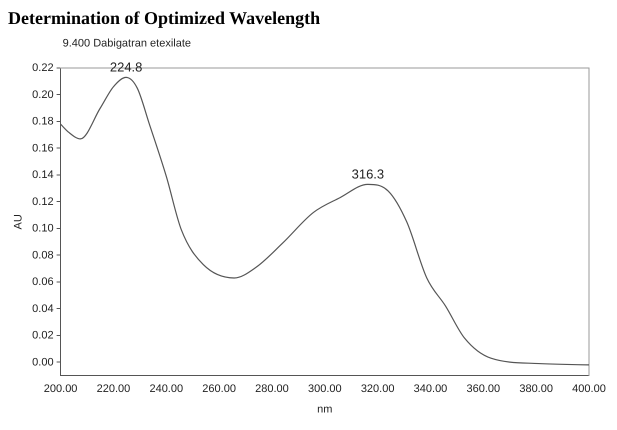  Describe the element at coordinates (536, 389) in the screenshot. I see `x-tick-label: 380.00` at that location.